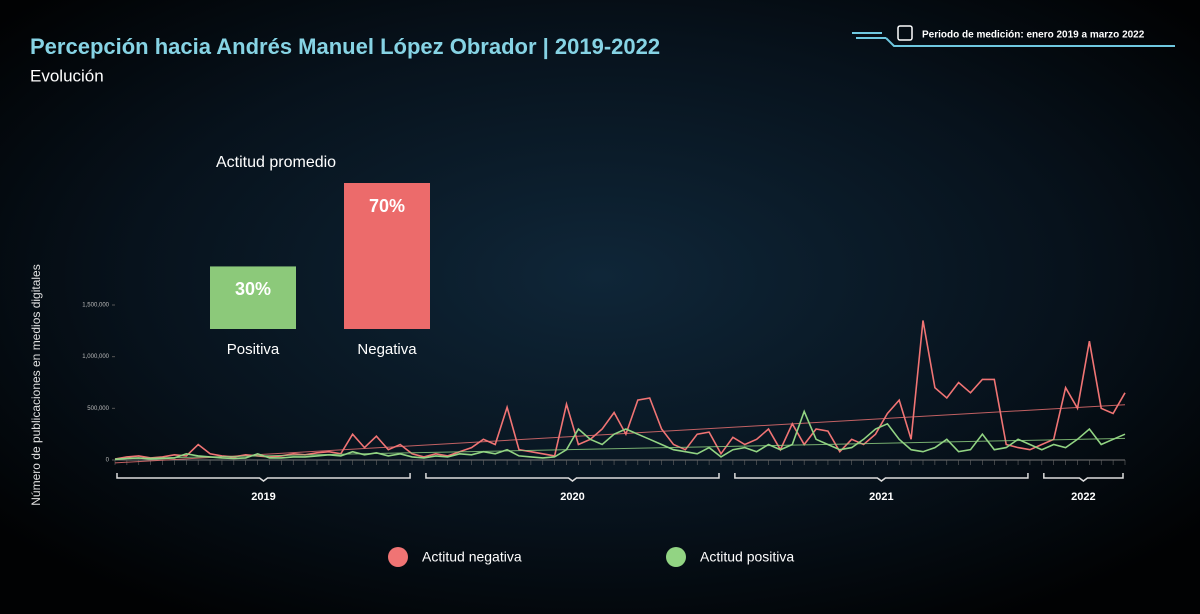 The width and height of the screenshot is (1200, 614). Describe the element at coordinates (472, 557) in the screenshot. I see `legend-label: Actitud negativa` at that location.